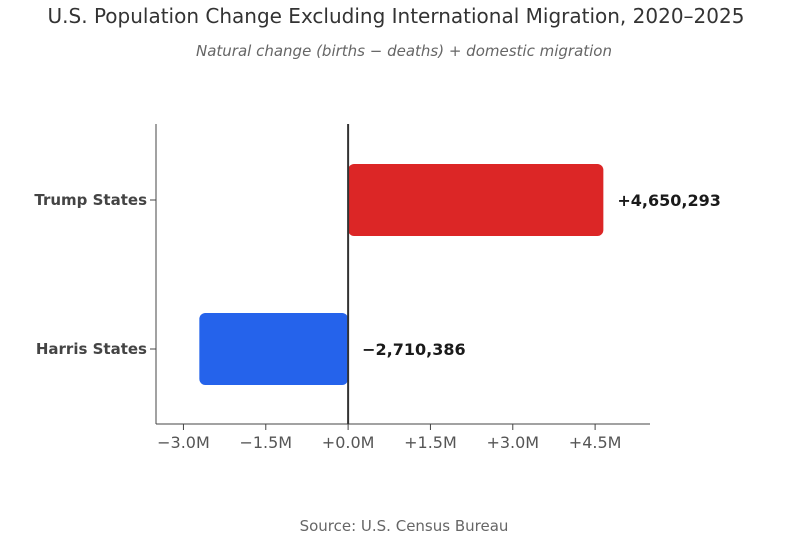  Describe the element at coordinates (91, 349) in the screenshot. I see `category-label: Harris States` at that location.